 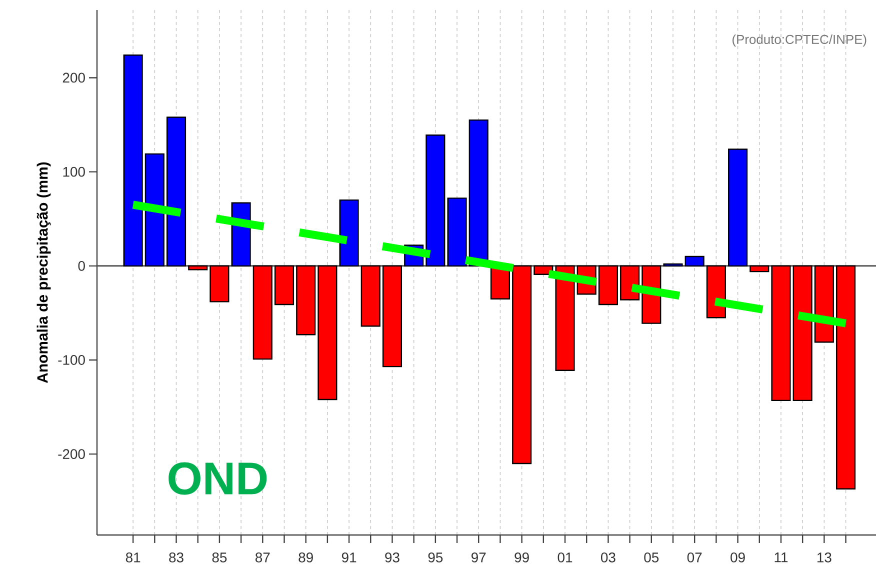 What do you see at coordinates (737, 557) in the screenshot?
I see `x-tick-label: 09` at bounding box center [737, 557].